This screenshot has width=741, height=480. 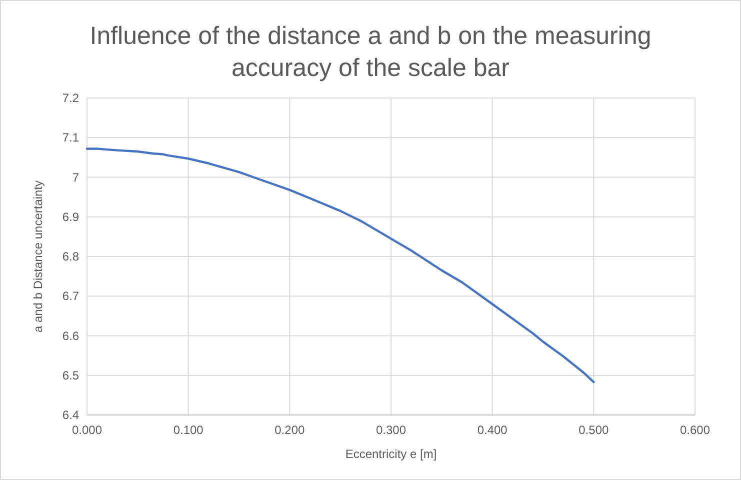 What do you see at coordinates (492, 430) in the screenshot?
I see `x-tick-label: 0.400` at bounding box center [492, 430].